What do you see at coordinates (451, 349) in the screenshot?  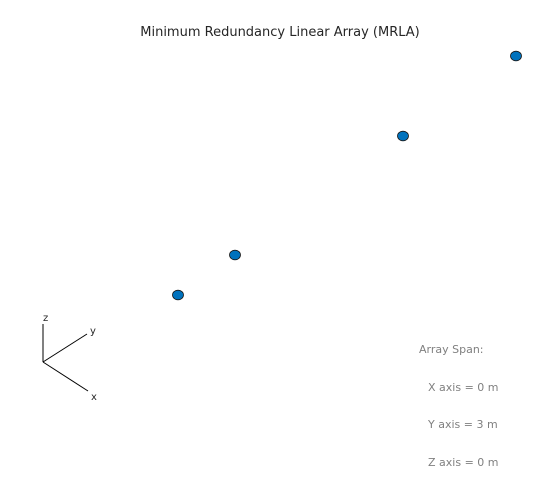 I see `array-span-heading: Array Span:` at bounding box center [451, 349].